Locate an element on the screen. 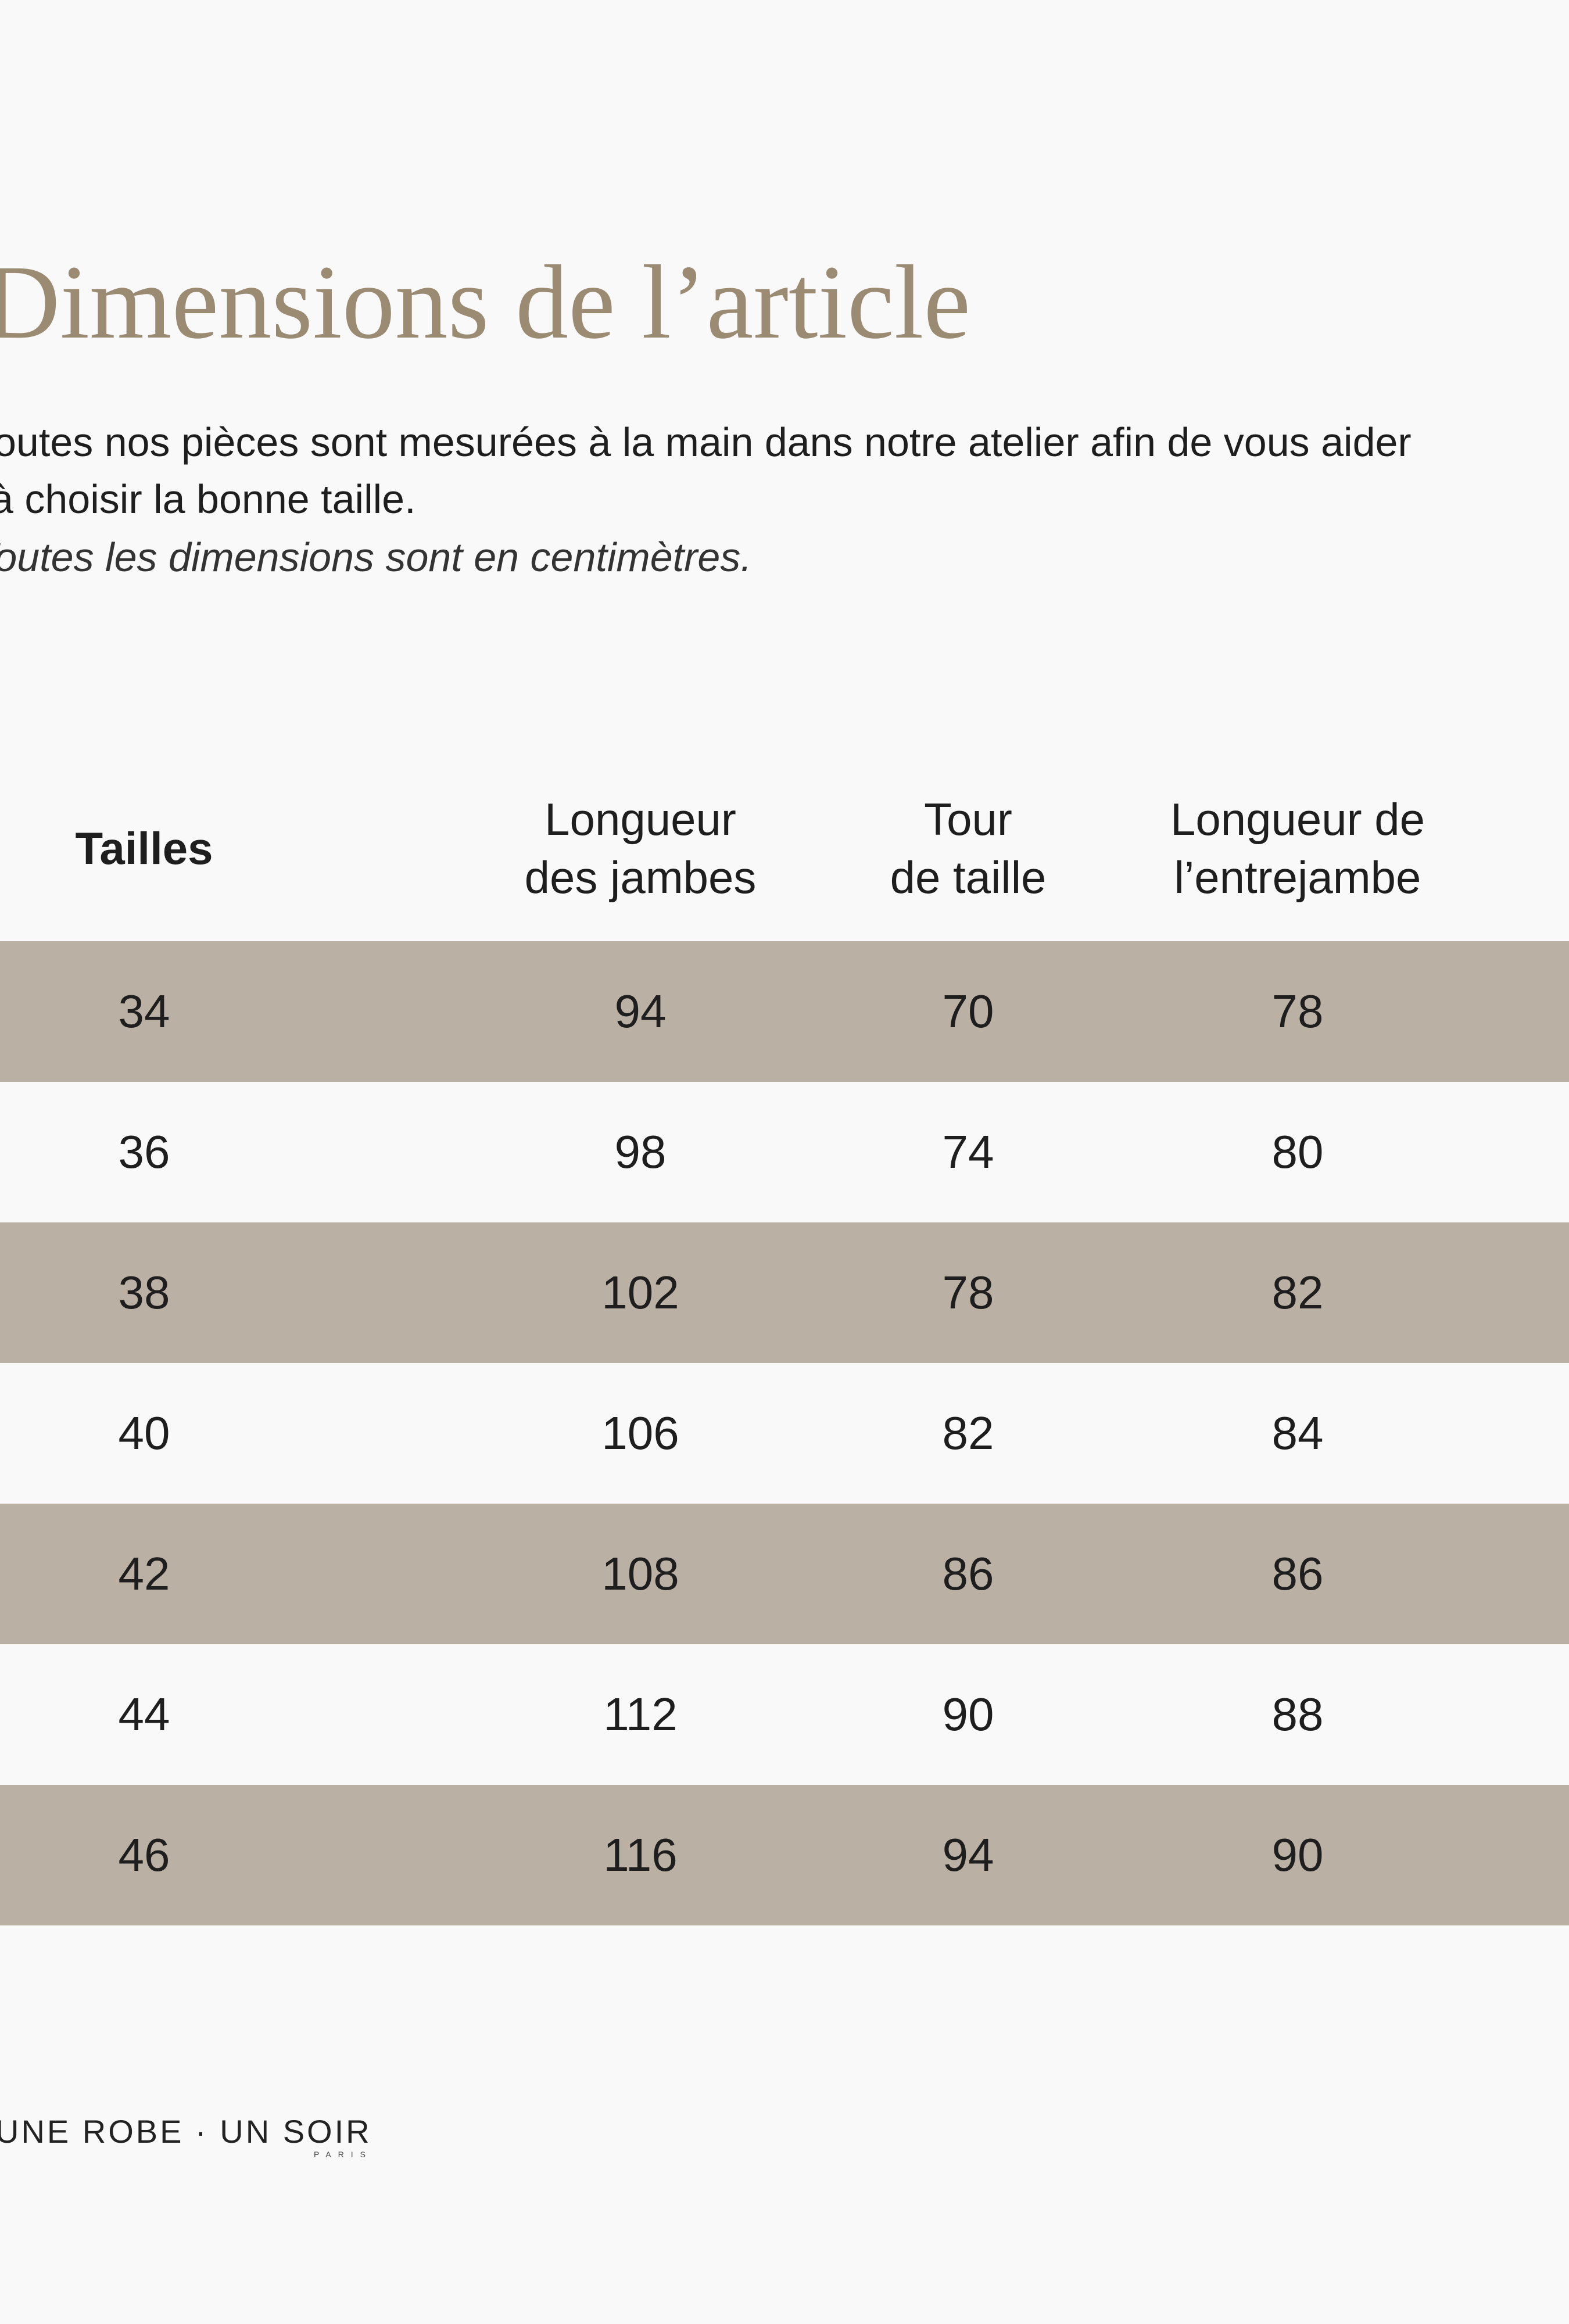  table-row: 36 98 74 80 is located at coordinates (784, 1152).